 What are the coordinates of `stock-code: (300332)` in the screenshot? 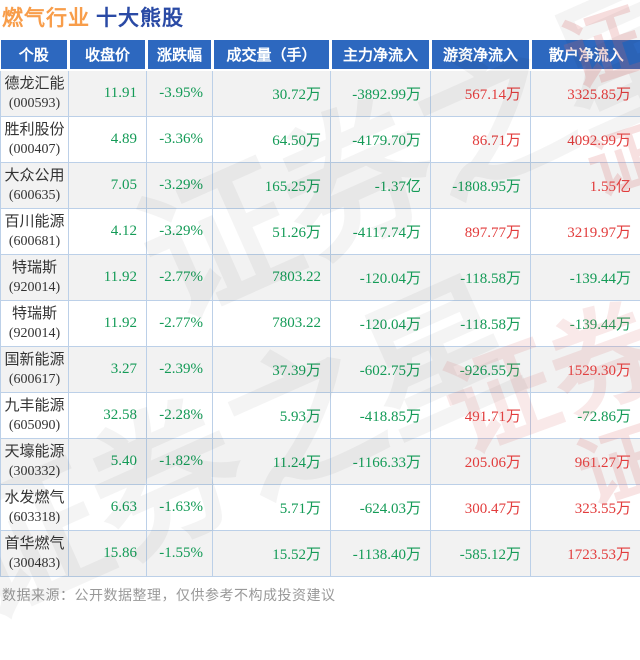 It's located at (34, 471).